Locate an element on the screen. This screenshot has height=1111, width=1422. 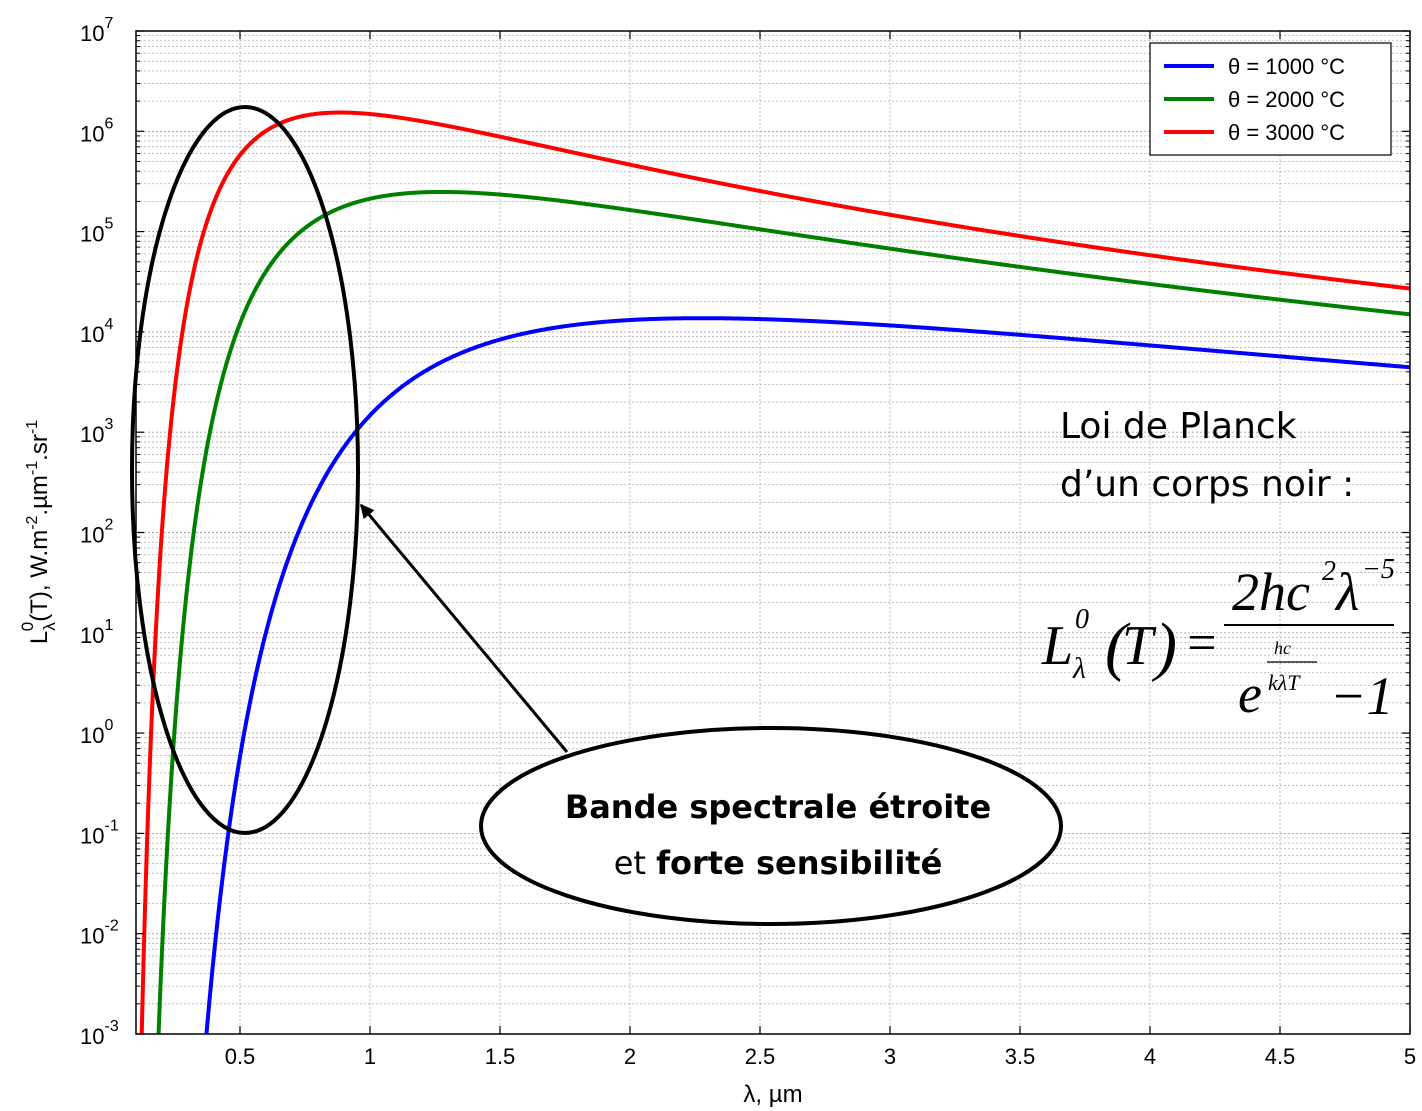
x-tick-label: 2 is located at coordinates (630, 1056).